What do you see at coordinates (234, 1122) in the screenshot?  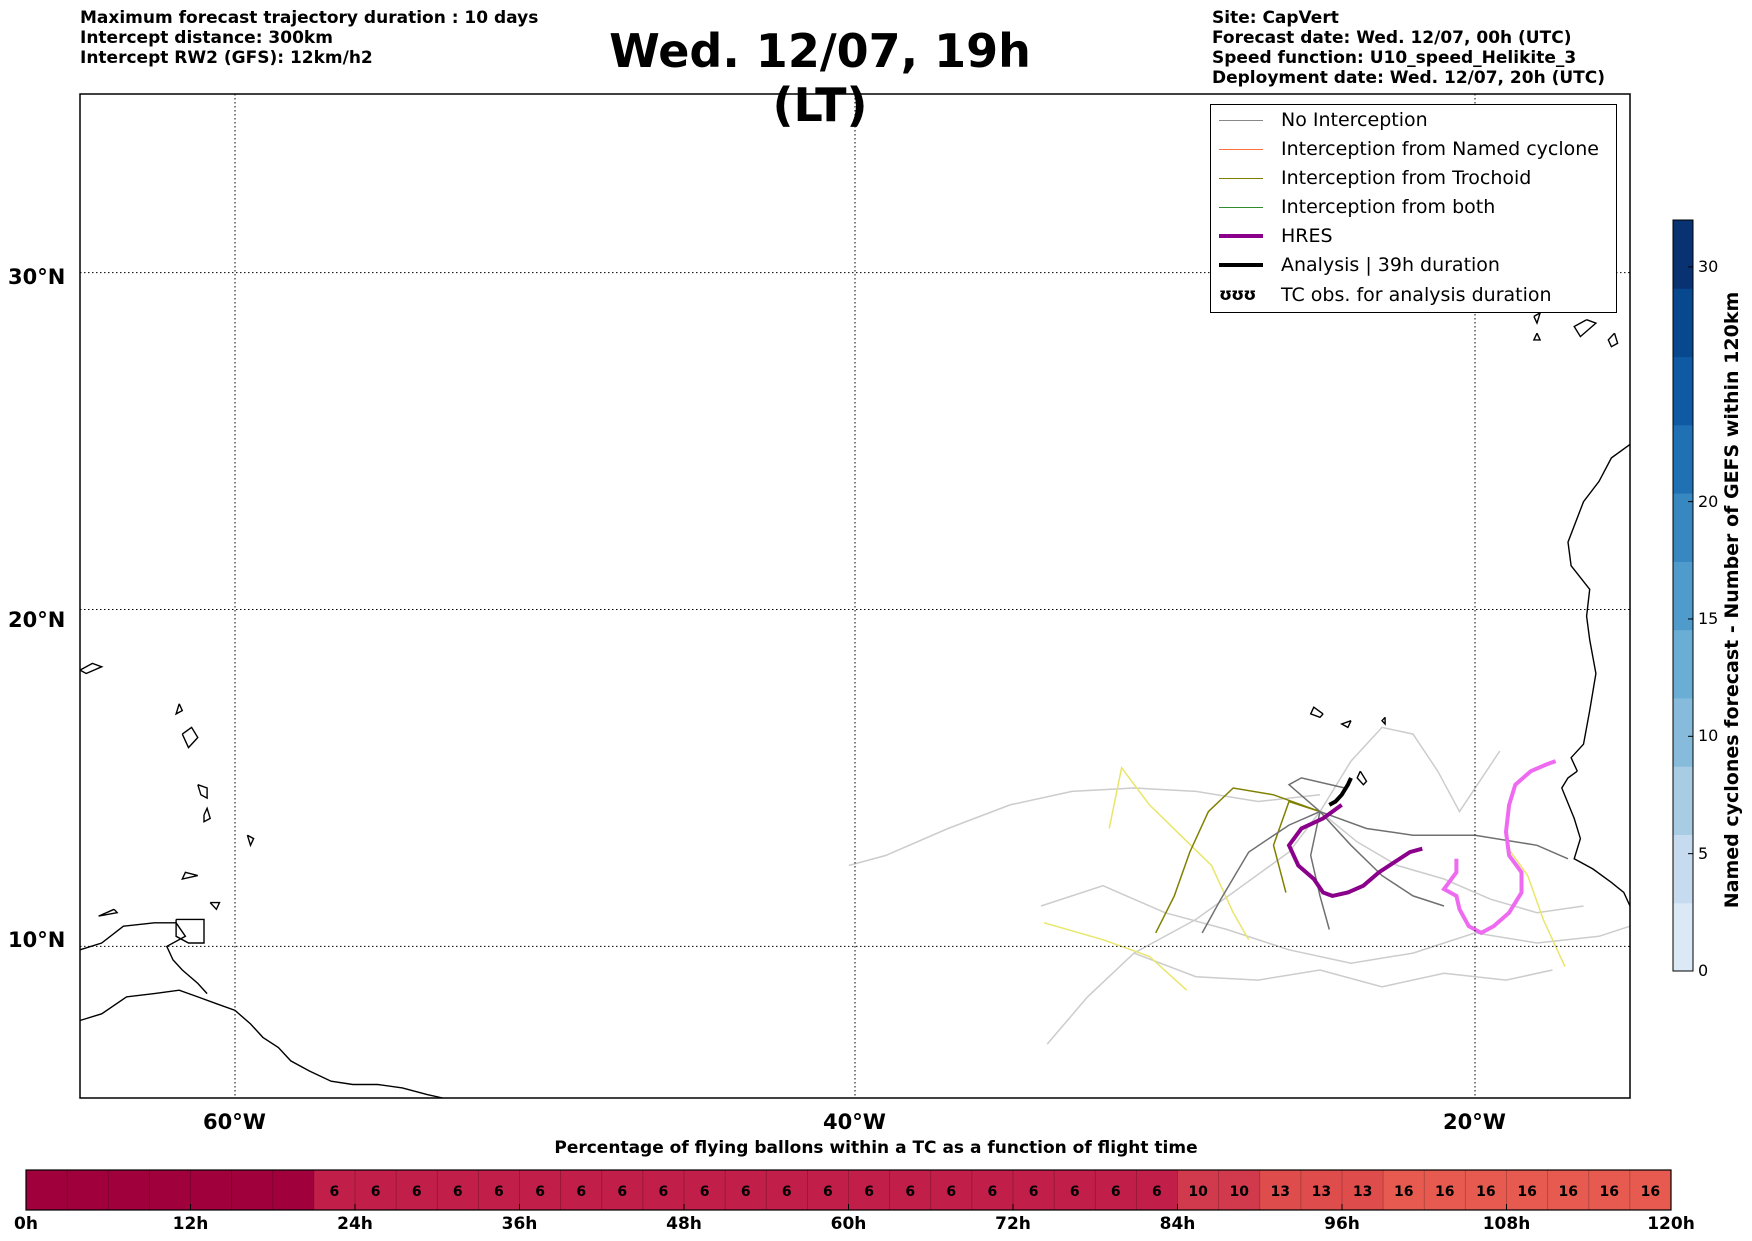 I see `lon-label-60w: 60°W` at bounding box center [234, 1122].